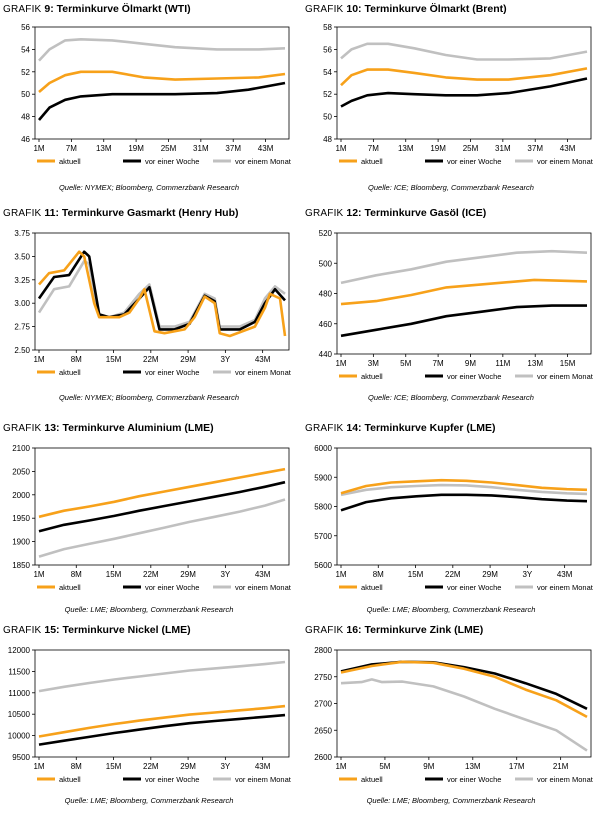  I want to click on chart-title: GRAFIK 10: Terminkurve Ölmarkt (Brent), so click(406, 9).